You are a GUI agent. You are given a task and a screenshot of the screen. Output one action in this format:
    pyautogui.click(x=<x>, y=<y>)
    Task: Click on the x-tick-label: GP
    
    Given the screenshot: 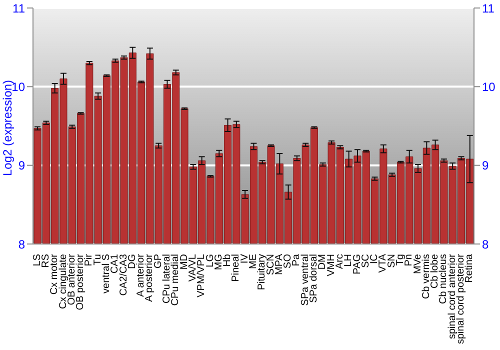 What is the action you would take?
    pyautogui.click(x=158, y=261)
    